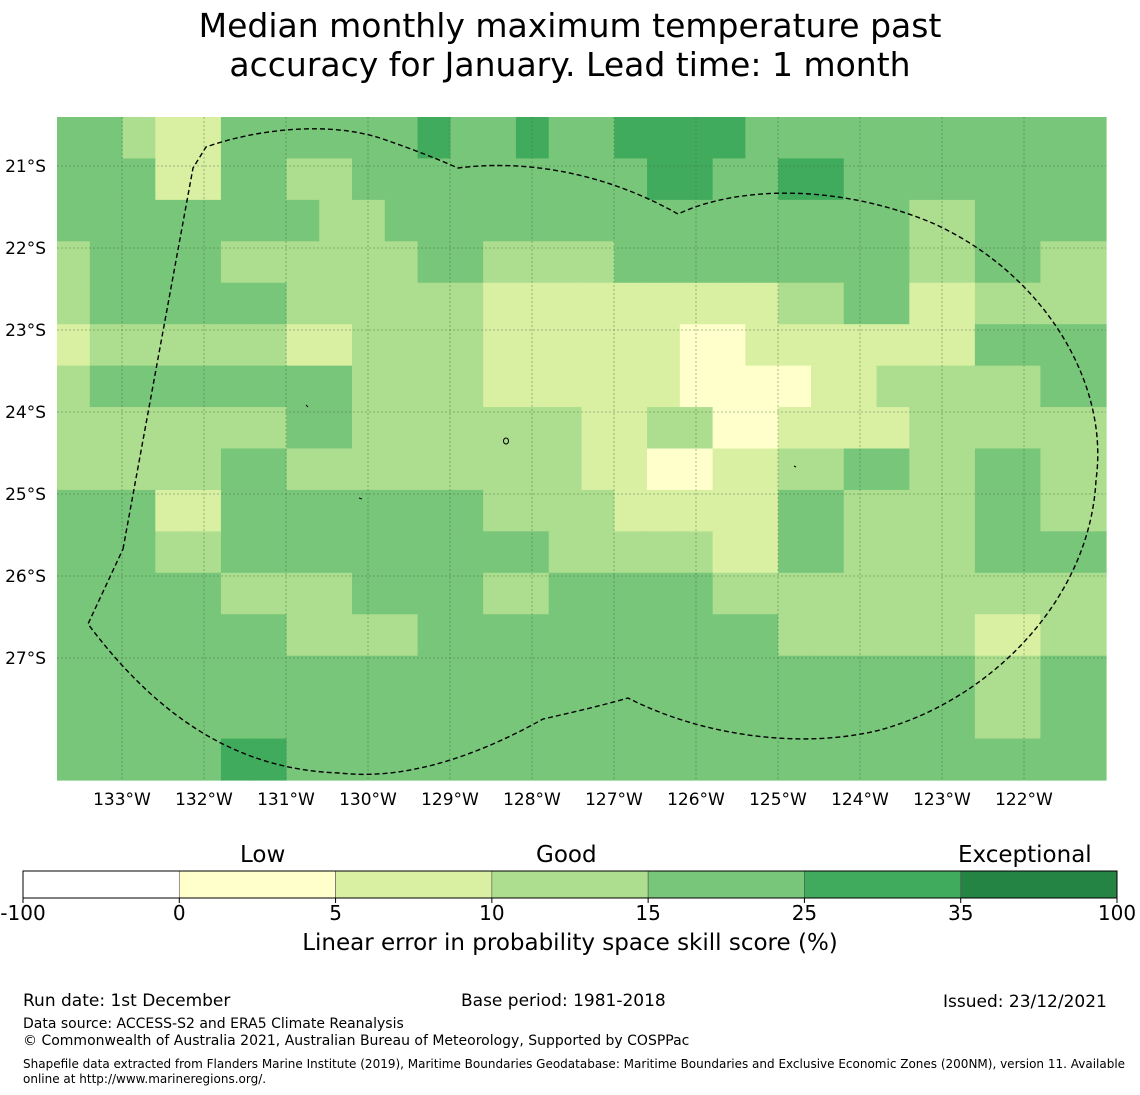 The width and height of the screenshot is (1140, 1095). What do you see at coordinates (25, 413) in the screenshot?
I see `latitude-label: 24°S` at bounding box center [25, 413].